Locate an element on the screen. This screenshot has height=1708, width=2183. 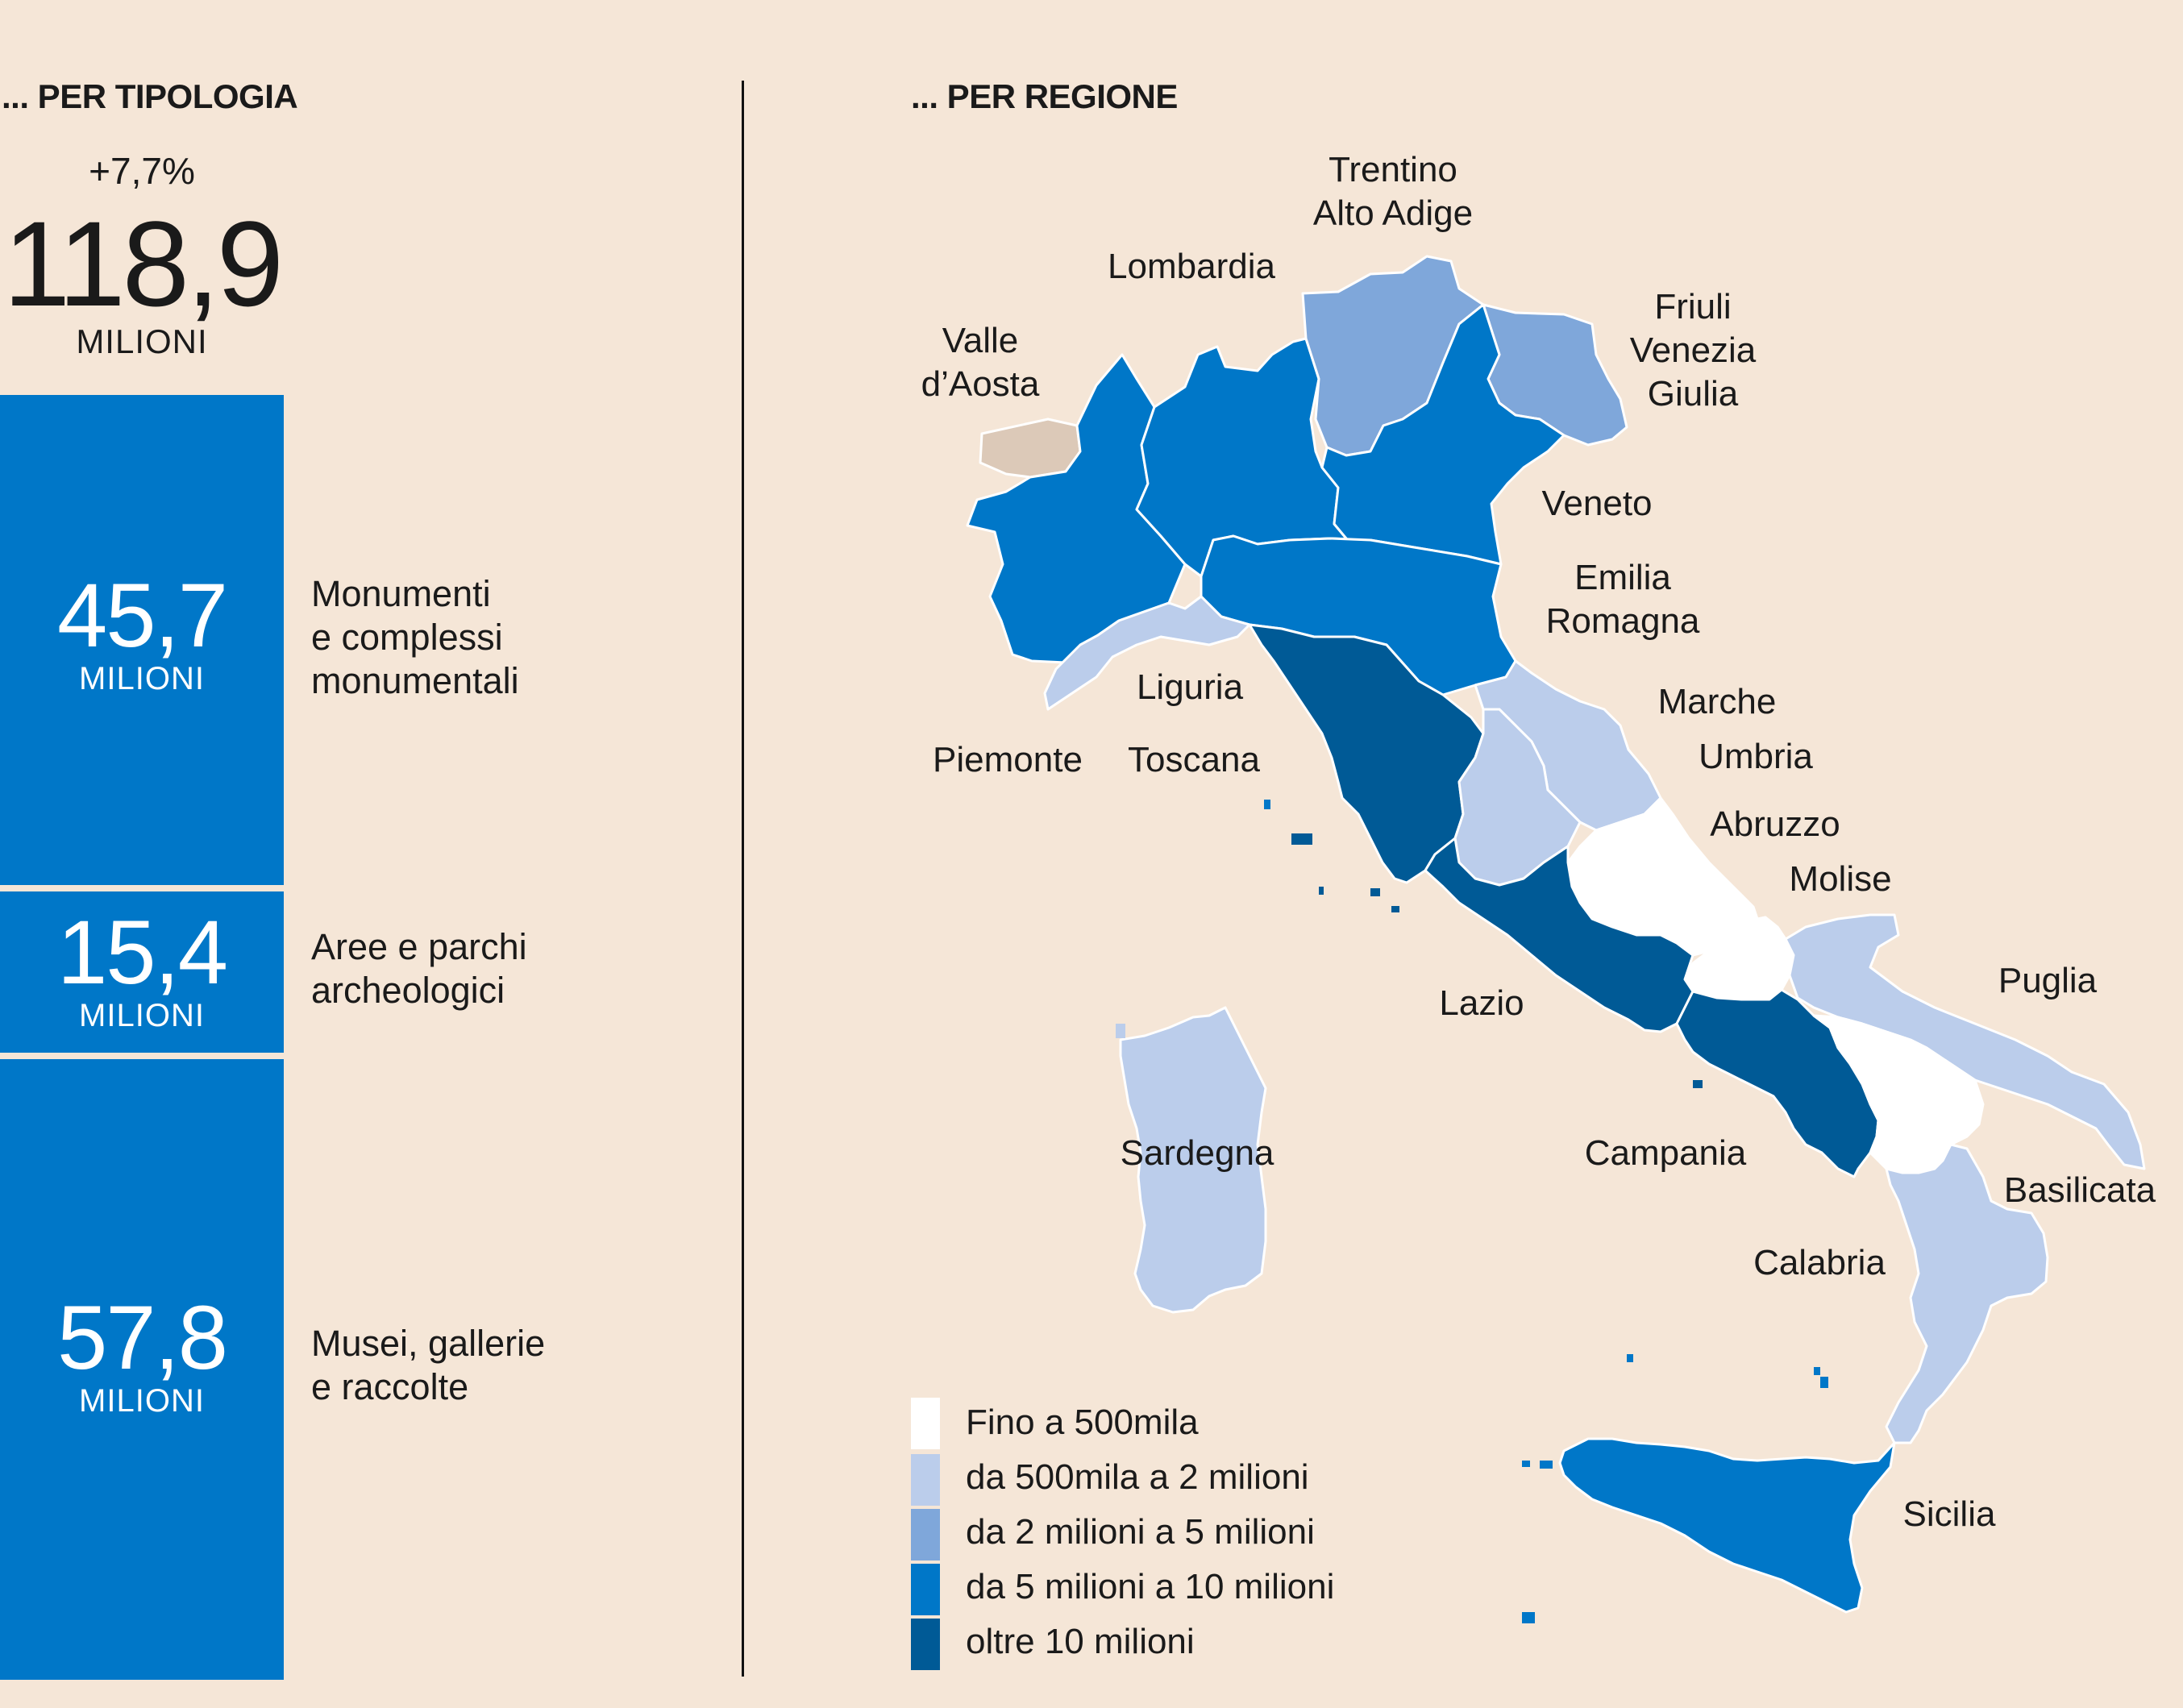
label-puglia: Puglia is located at coordinates (2048, 980).